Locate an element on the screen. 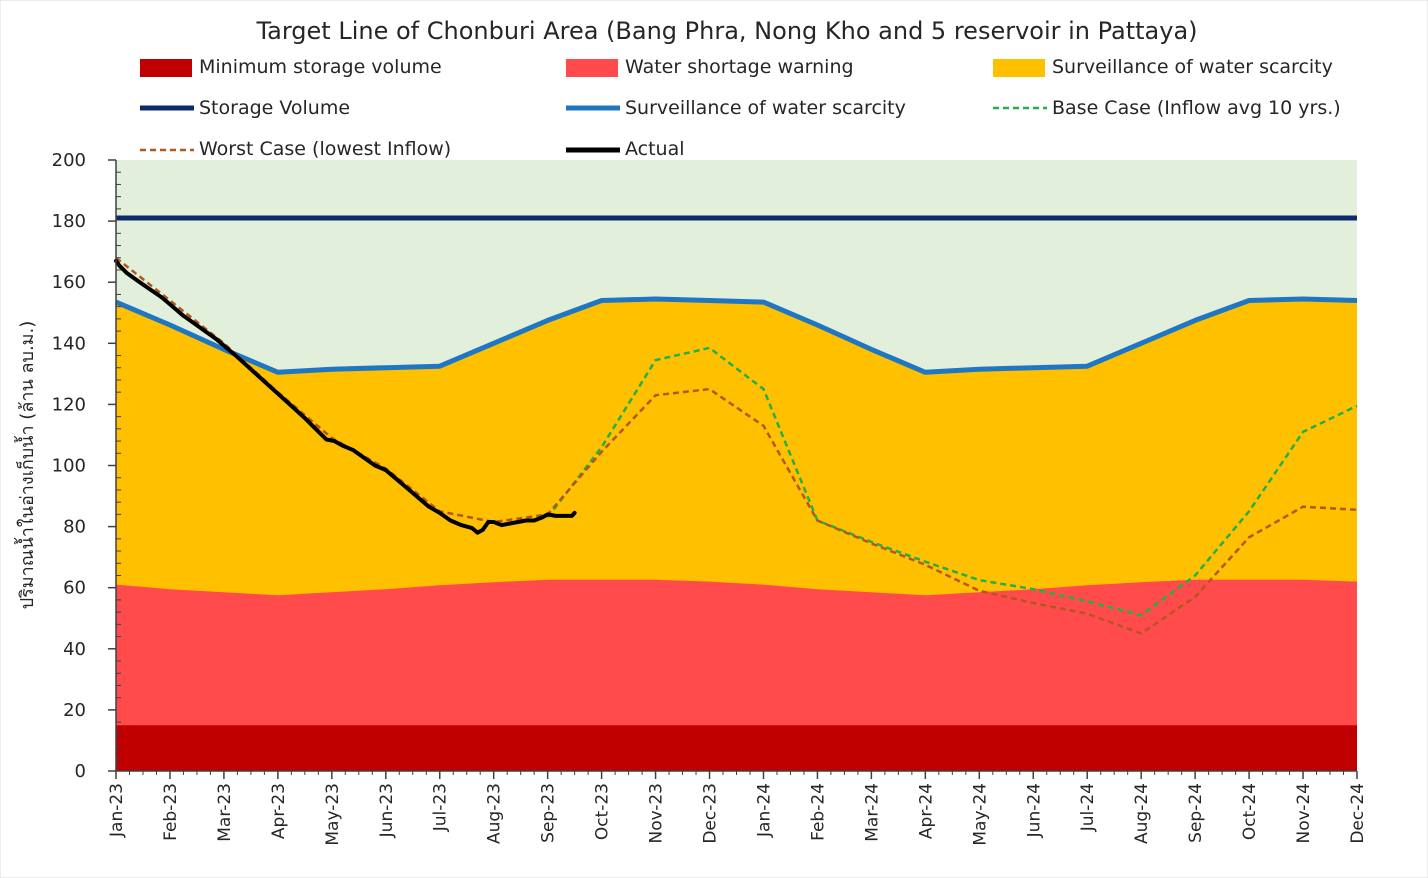 This screenshot has width=1428, height=878. legend-swatch-minimum is located at coordinates (166, 68).